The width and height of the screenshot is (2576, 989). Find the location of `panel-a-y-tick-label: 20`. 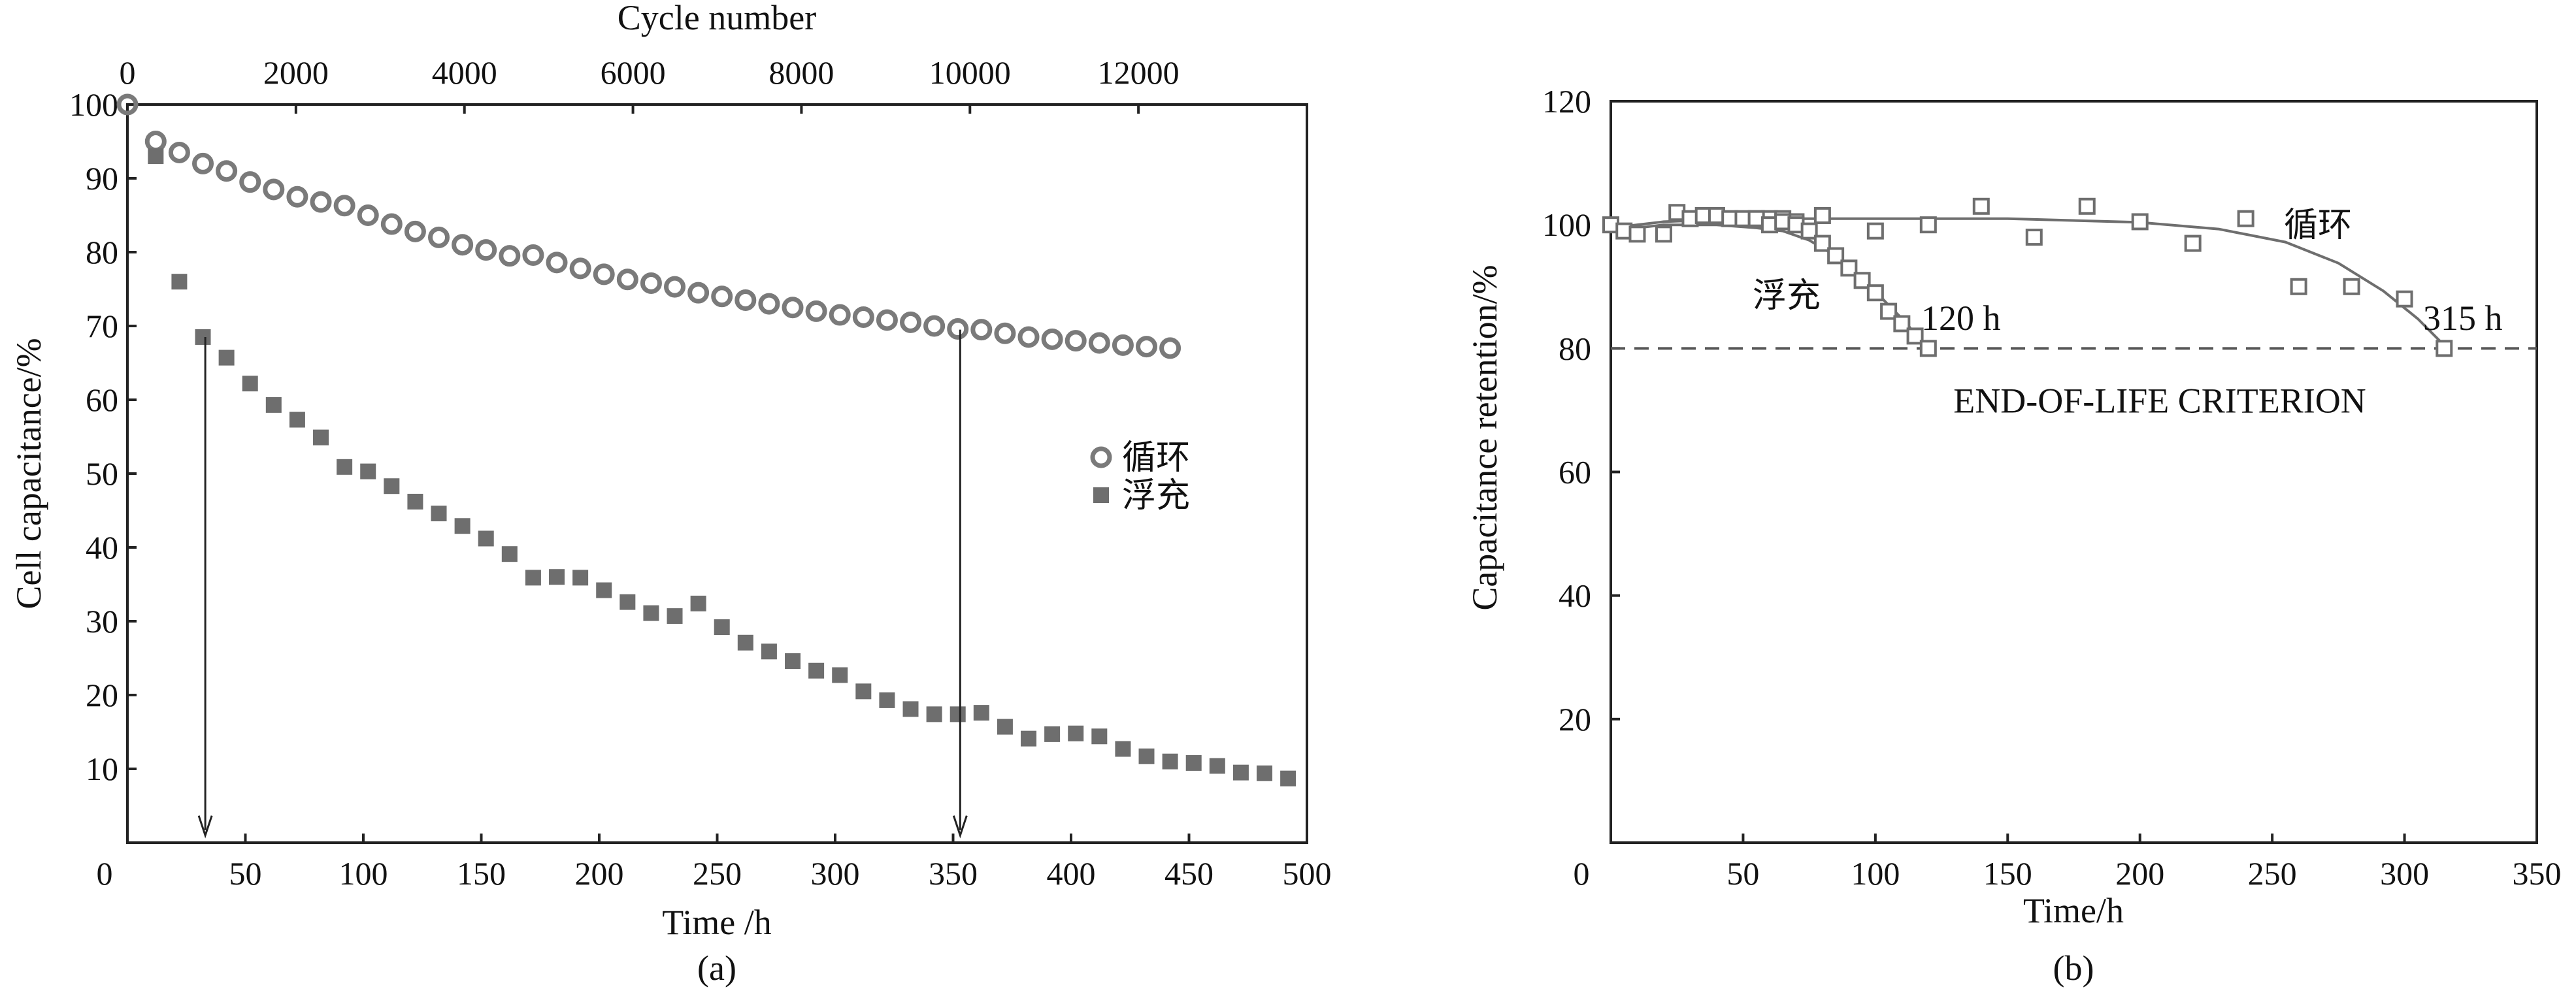

panel-a-y-tick-label: 20 is located at coordinates (102, 695).